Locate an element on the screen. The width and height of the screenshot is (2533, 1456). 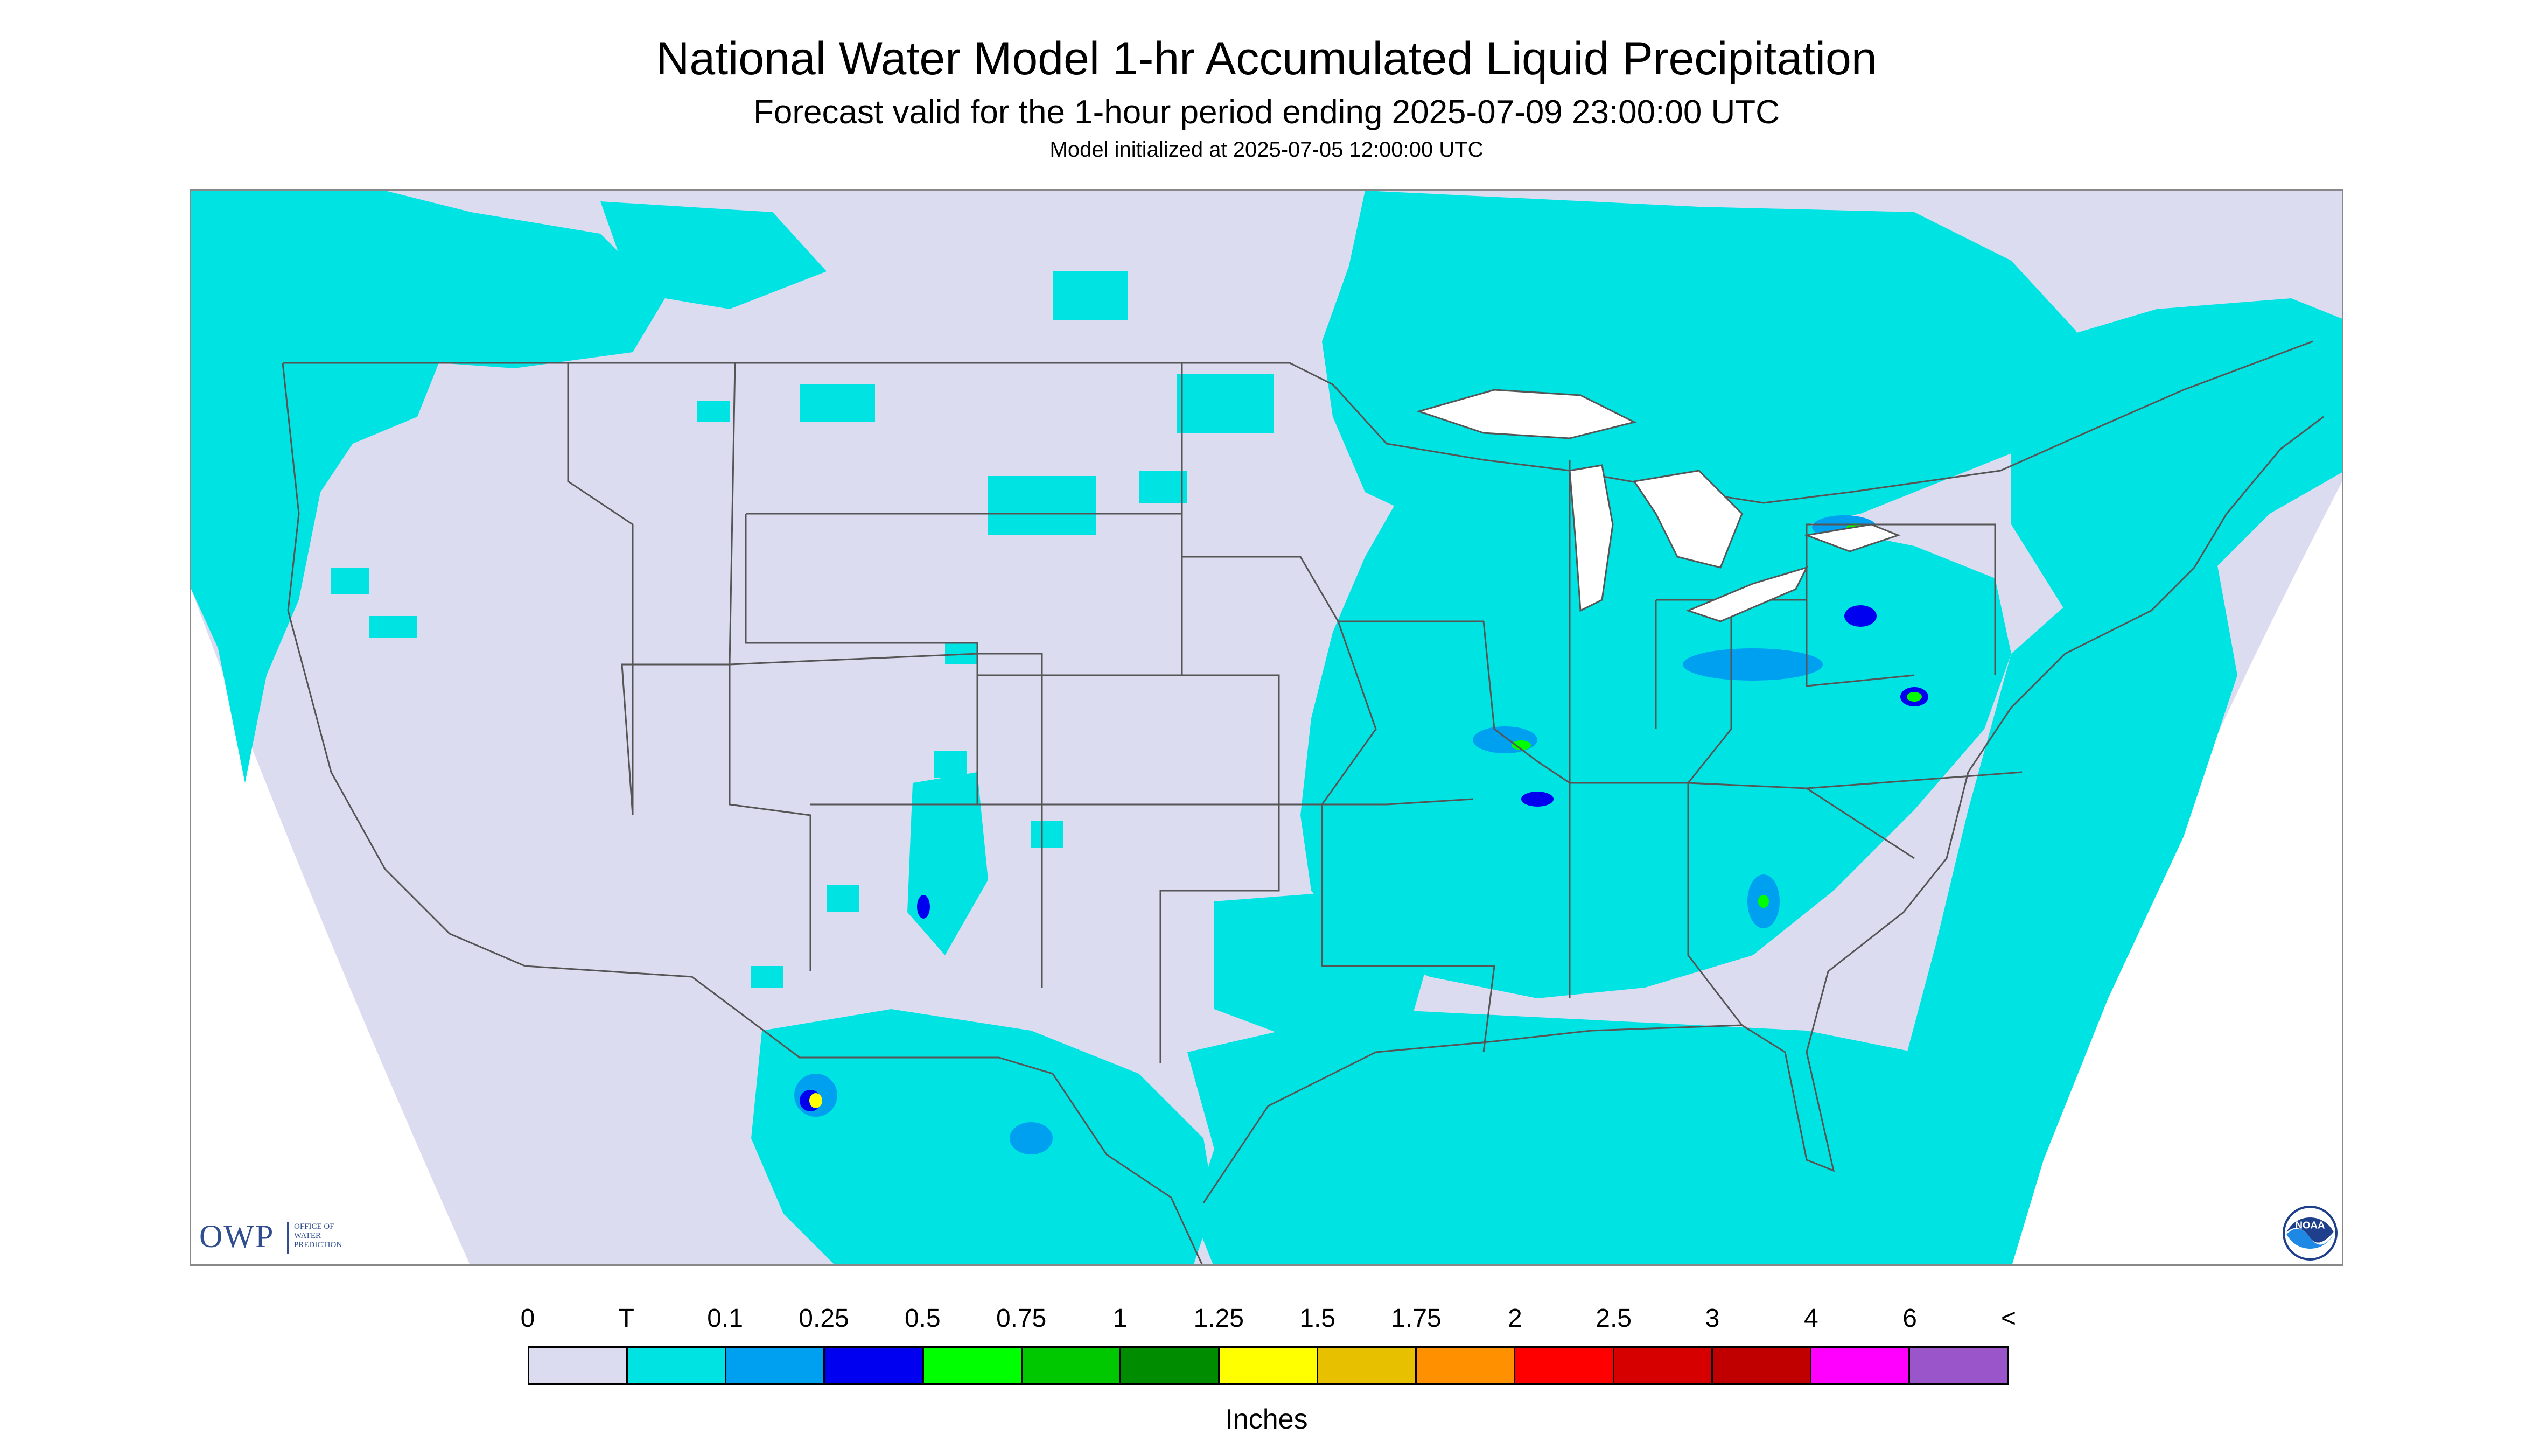
owp-logo: OWP OFFICE OF WATER PREDICTION is located at coordinates (285, 1239).